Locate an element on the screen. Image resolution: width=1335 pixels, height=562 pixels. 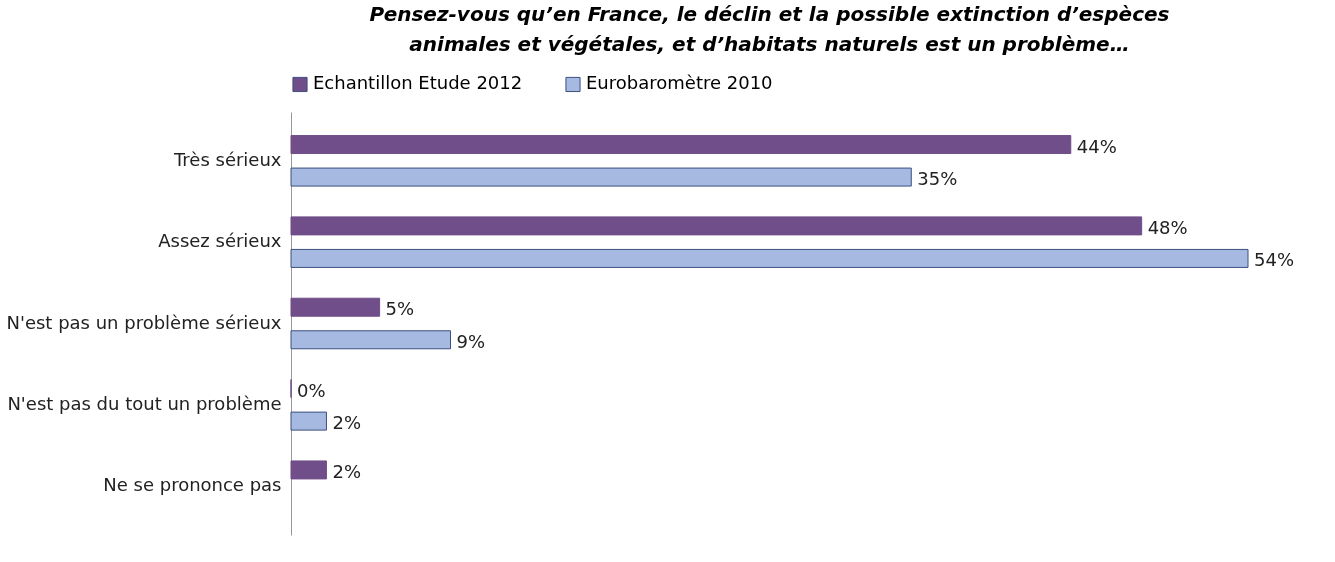
data-label: 54% is located at coordinates (1274, 260).